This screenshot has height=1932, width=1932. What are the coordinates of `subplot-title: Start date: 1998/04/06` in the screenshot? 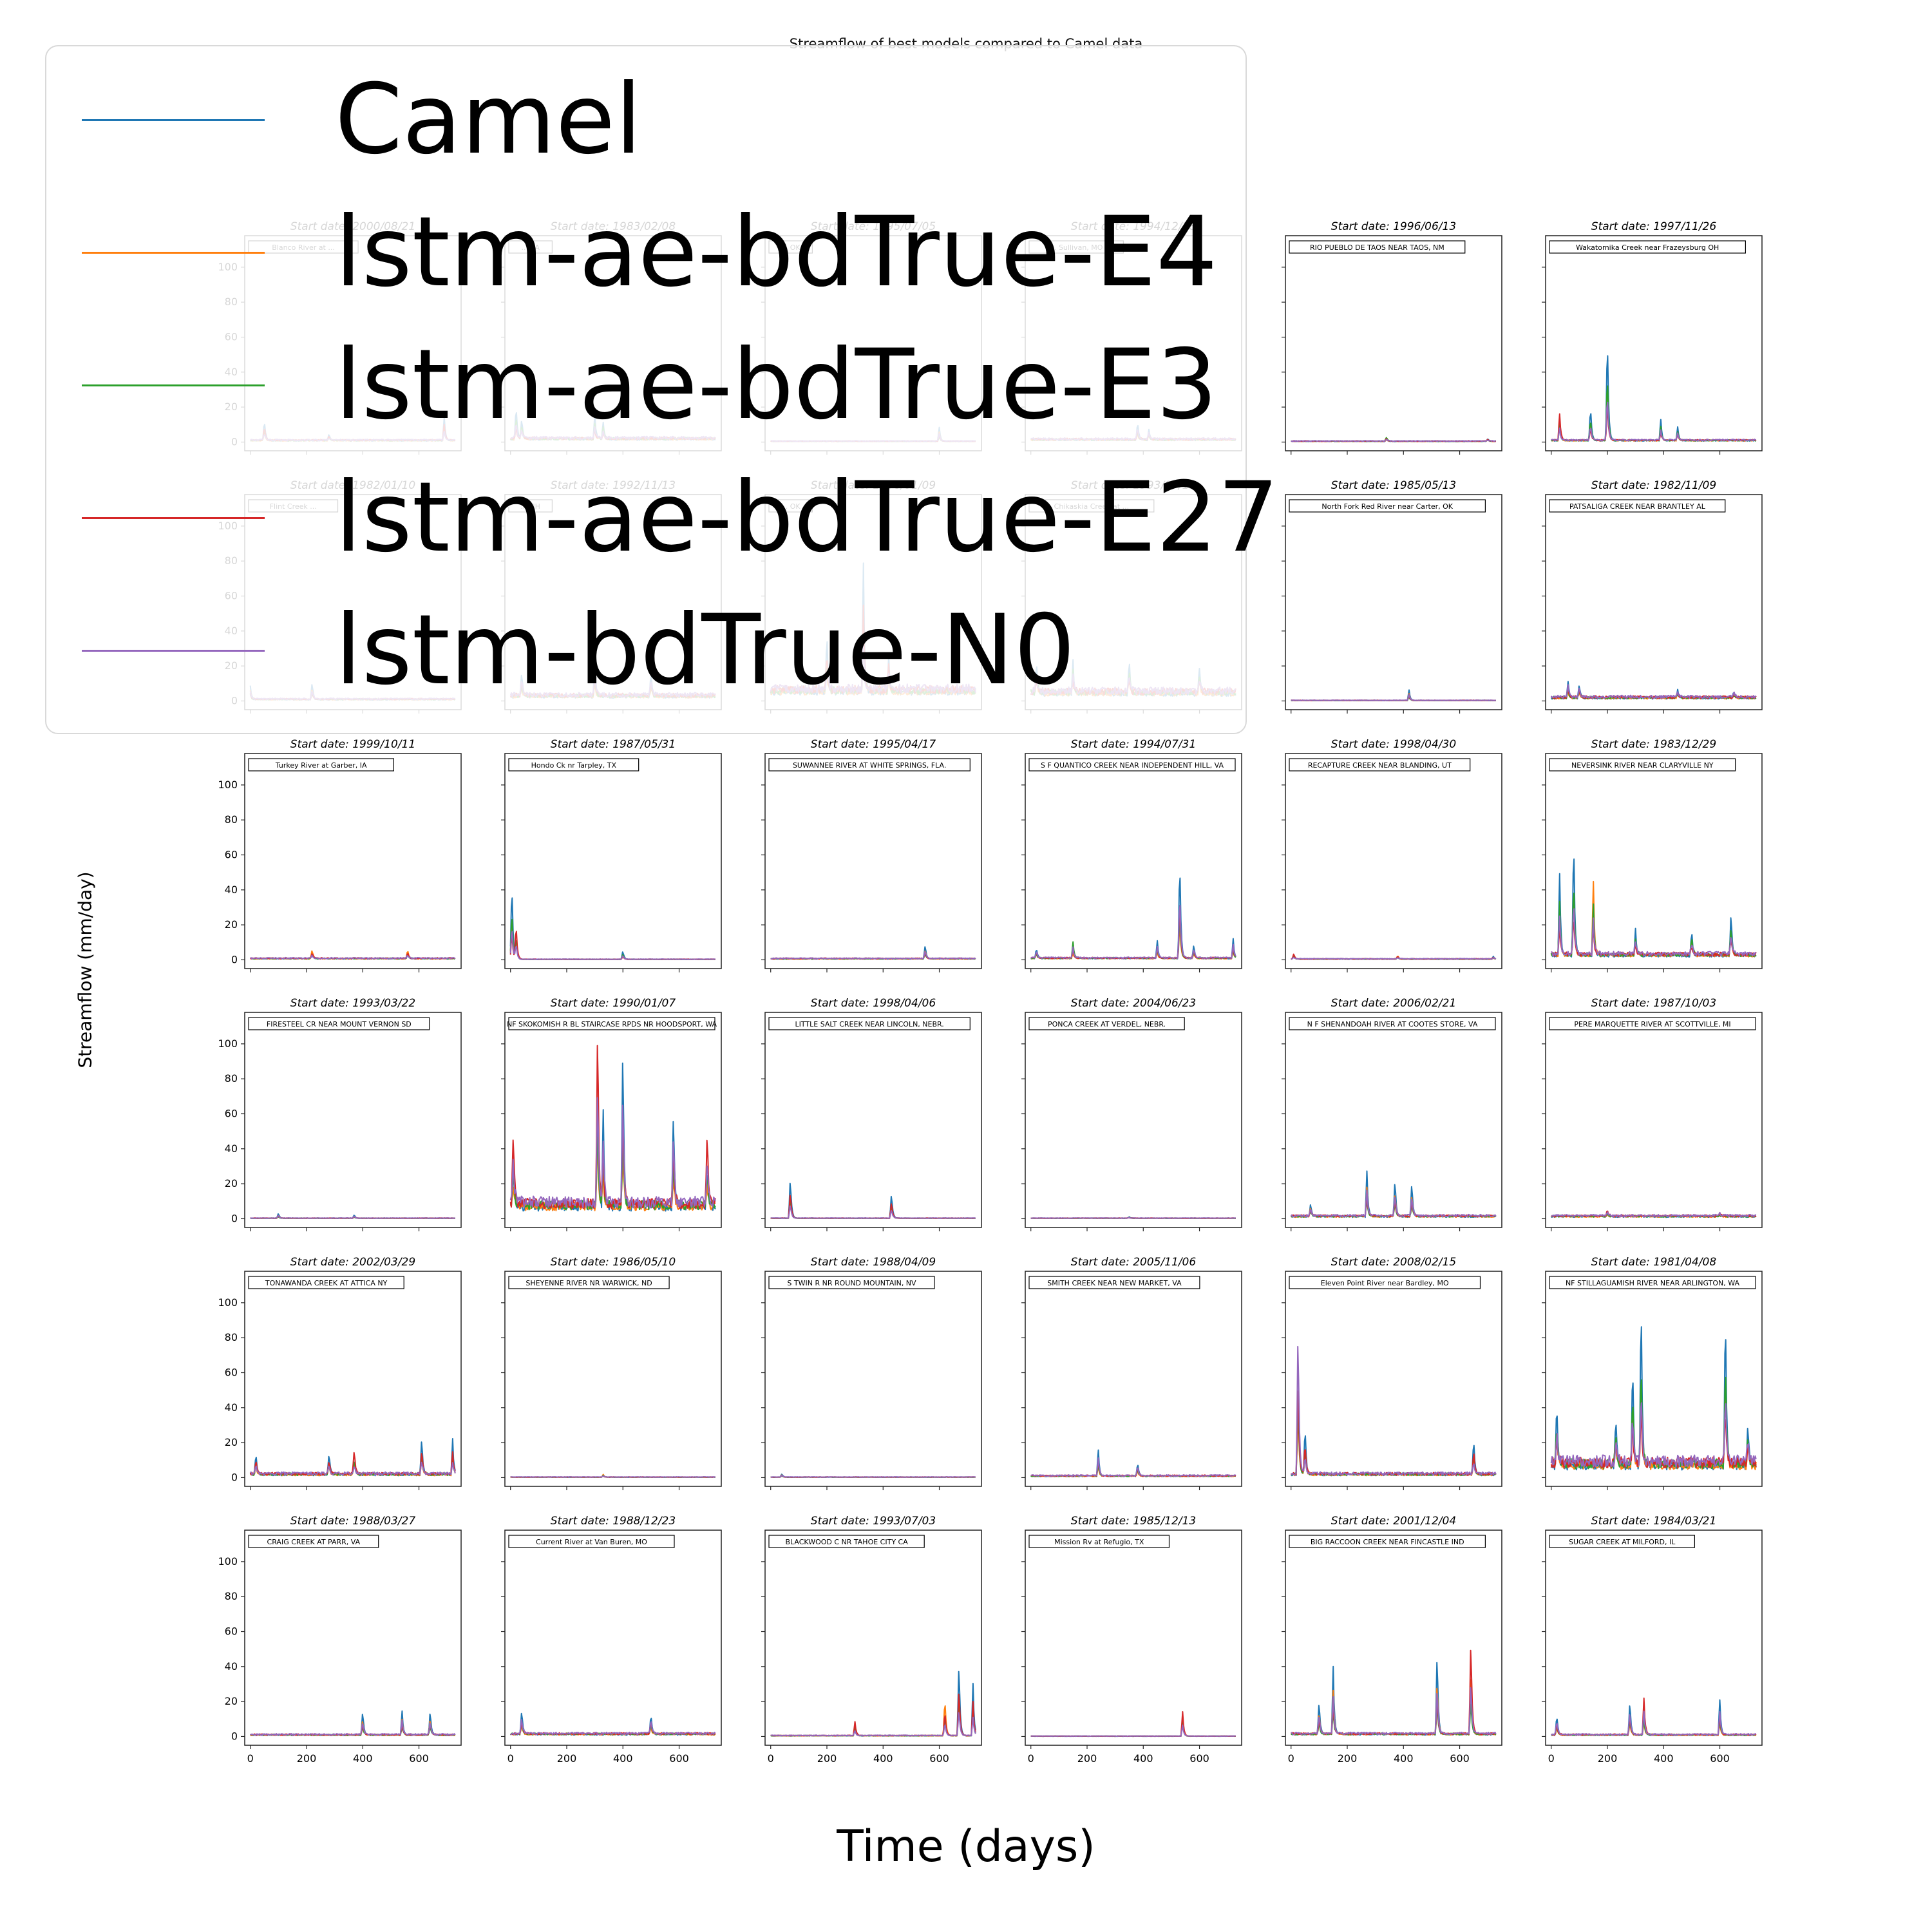 It's located at (874, 1004).